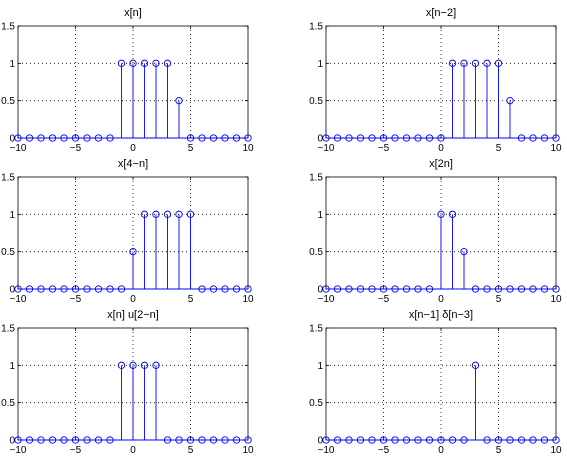  Describe the element at coordinates (127, 382) in the screenshot. I see `stem-panel-5: −10 −5 0 5 10 0 0.5 1 1.5 x[n] u[2−n]` at that location.